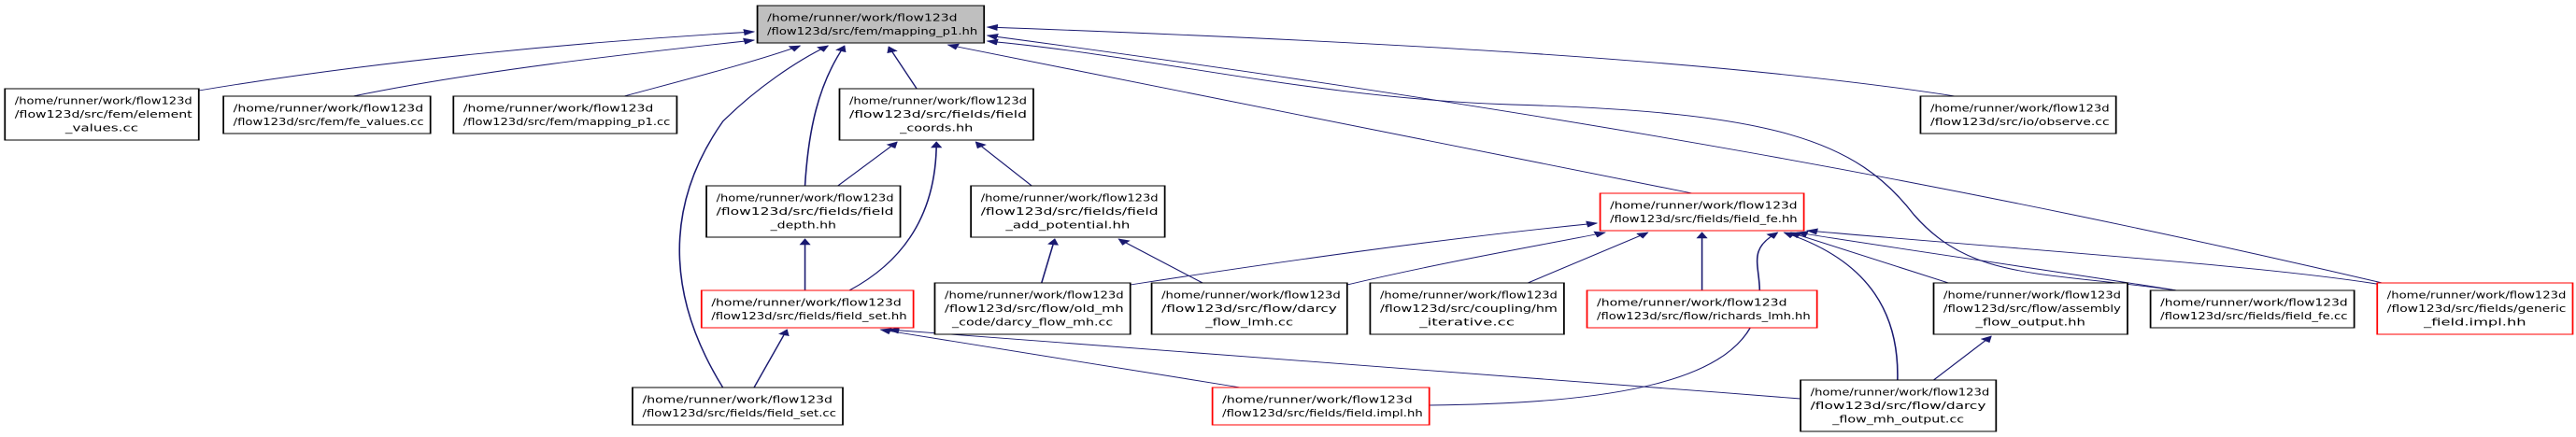 The width and height of the screenshot is (2576, 437). Describe the element at coordinates (1471, 60) in the screenshot. I see `edge-observe-to-root` at that location.